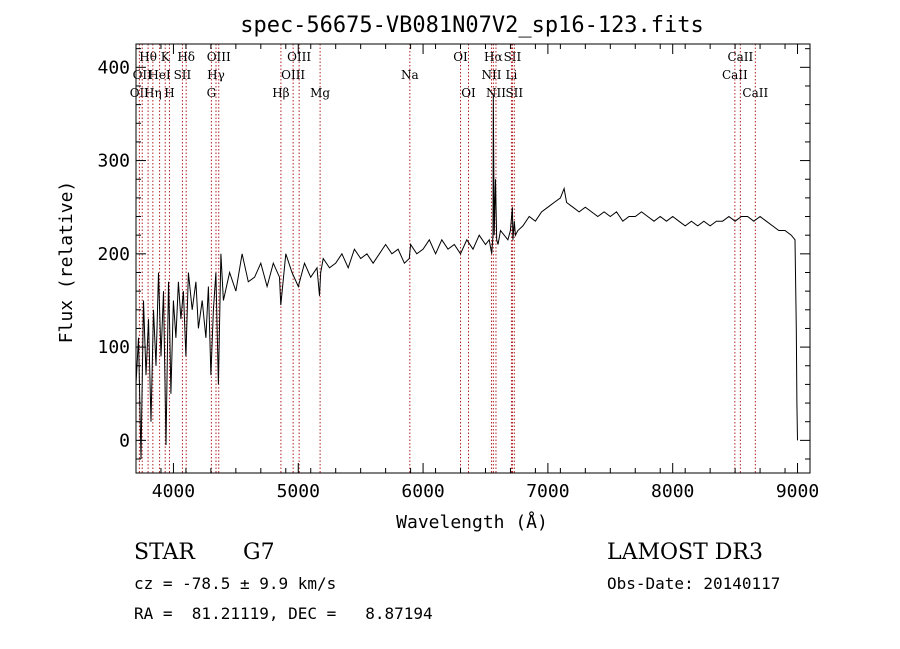  I want to click on redshift-text: cz = -78.5 ± 9.9 km/s, so click(235, 583).